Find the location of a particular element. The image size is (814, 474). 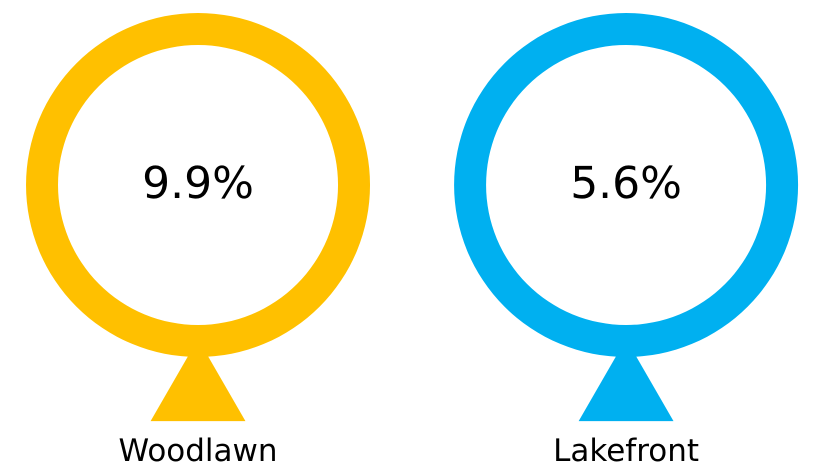

data-label: 5.6% is located at coordinates (626, 183).